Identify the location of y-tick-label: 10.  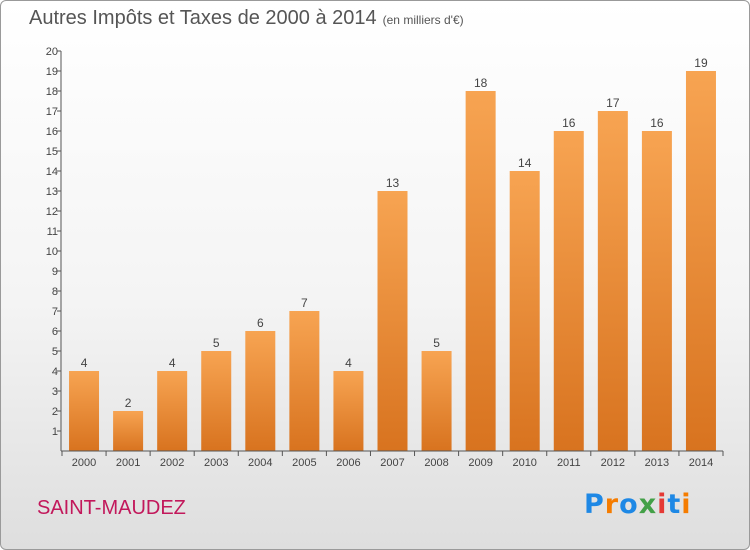
(52, 252).